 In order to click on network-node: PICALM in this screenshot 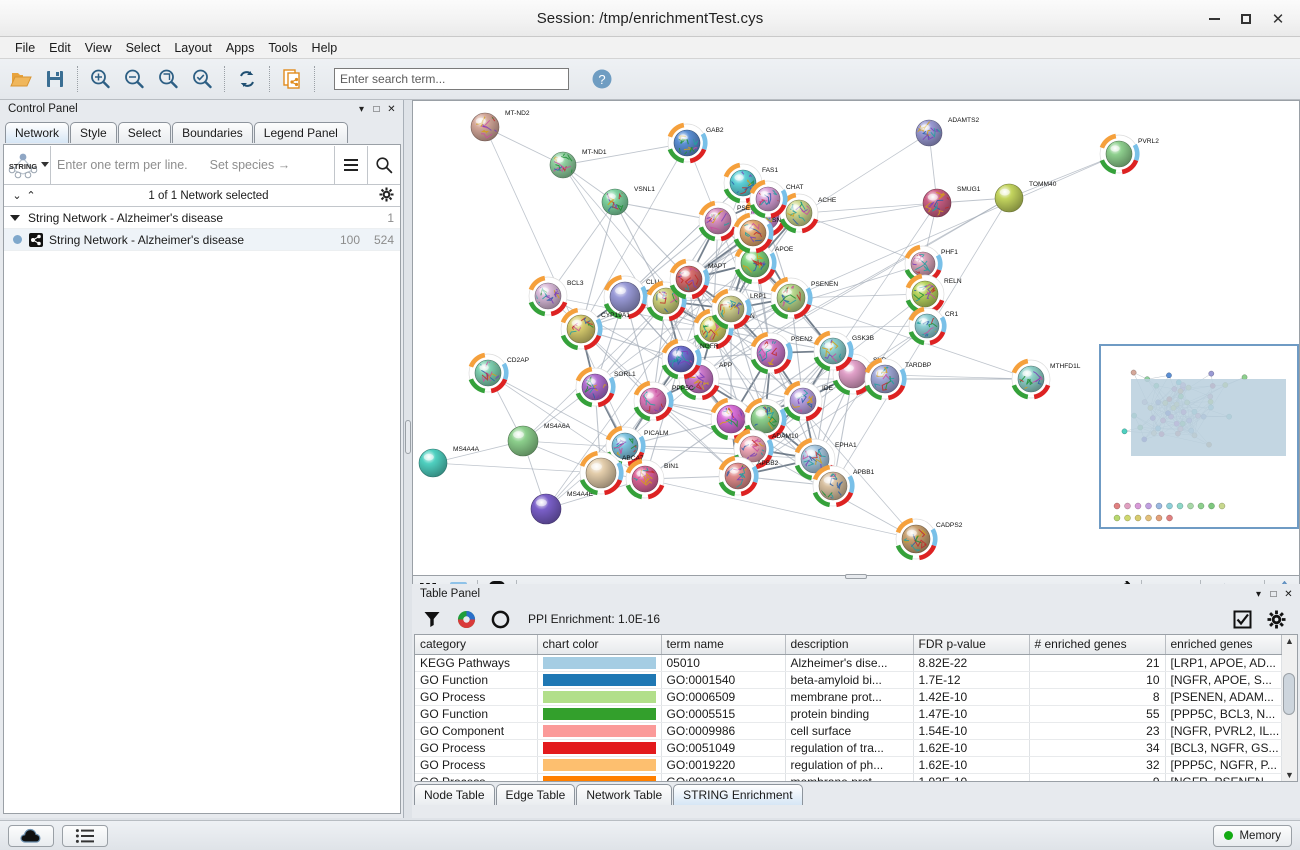, I will do `click(637, 446)`.